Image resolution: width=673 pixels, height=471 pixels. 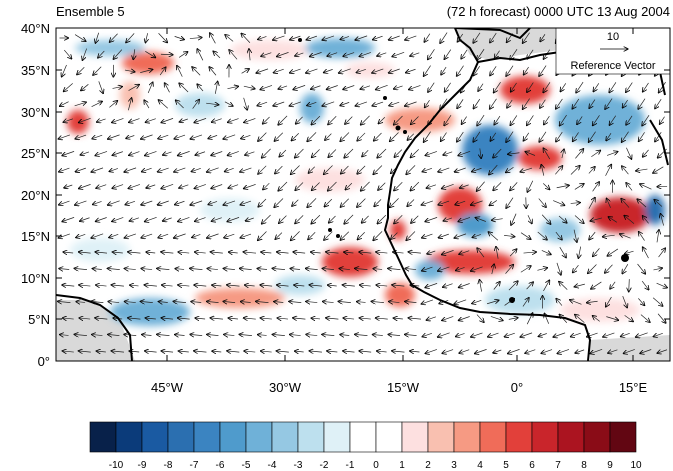 I want to click on canary-islands, so click(x=398, y=128).